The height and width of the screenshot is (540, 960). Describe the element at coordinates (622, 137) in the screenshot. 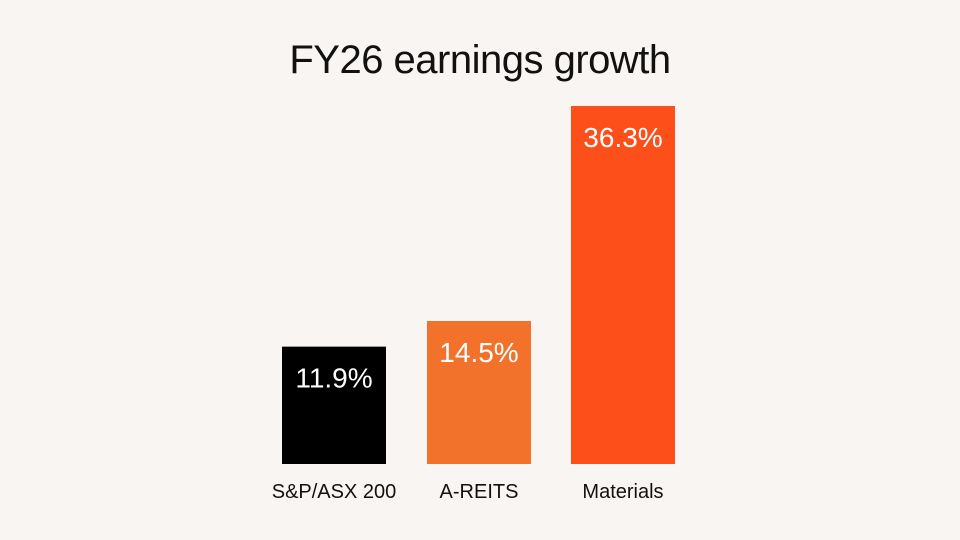

I see `bar-value-label-2: 36.3%` at that location.